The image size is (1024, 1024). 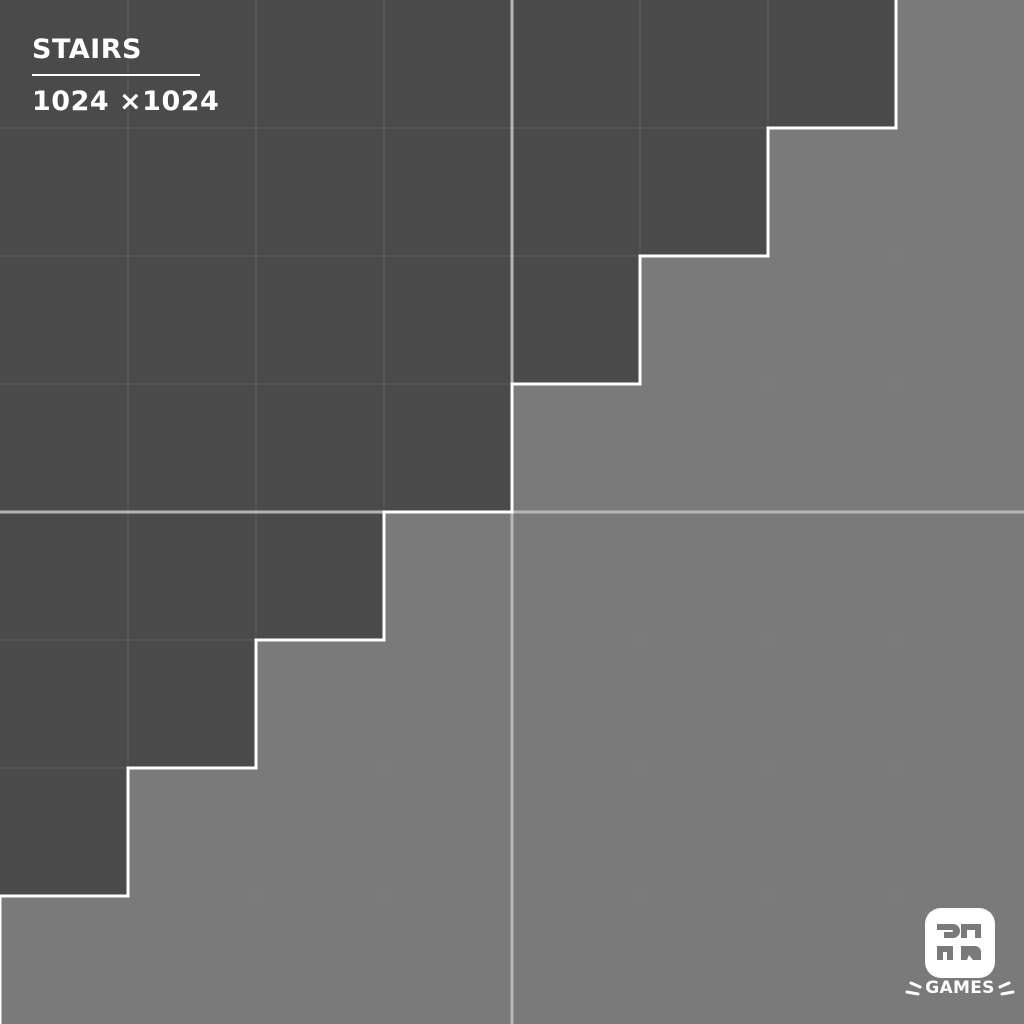 What do you see at coordinates (960, 956) in the screenshot?
I see `baba-games-logo-icon: GAMES` at bounding box center [960, 956].